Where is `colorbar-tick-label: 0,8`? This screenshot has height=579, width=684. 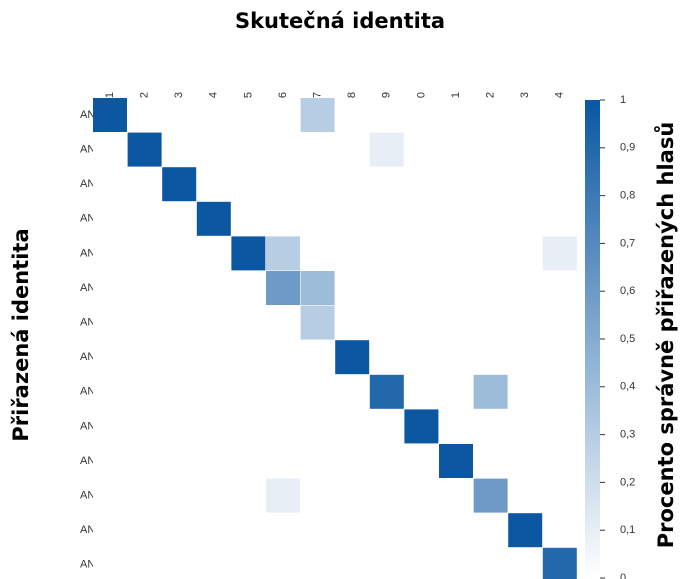 colorbar-tick-label: 0,8 is located at coordinates (627, 196).